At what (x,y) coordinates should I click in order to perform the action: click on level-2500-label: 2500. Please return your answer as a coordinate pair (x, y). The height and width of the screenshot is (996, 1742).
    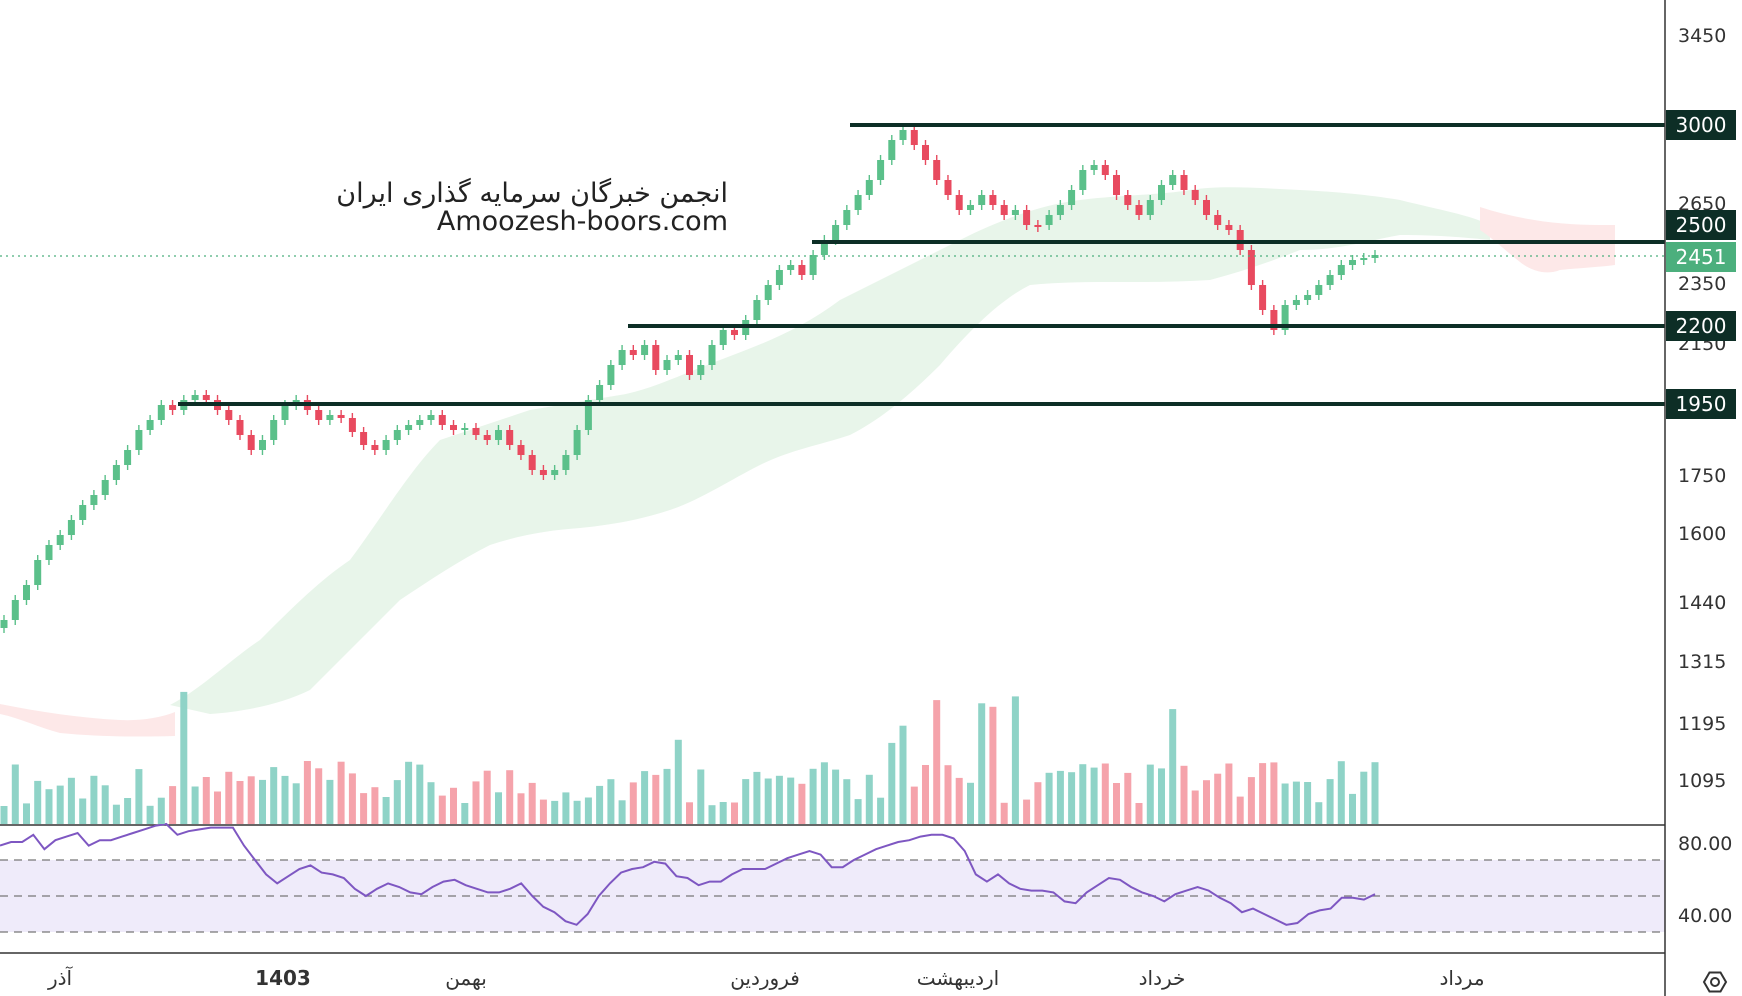
    Looking at the image, I should click on (1701, 225).